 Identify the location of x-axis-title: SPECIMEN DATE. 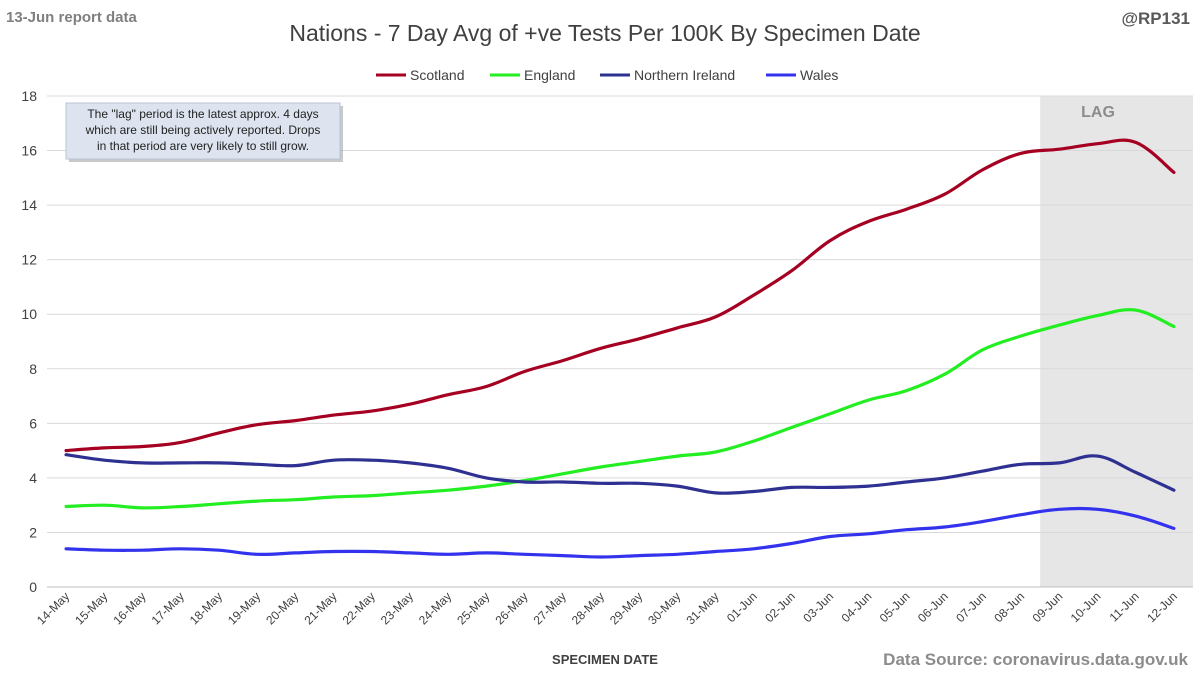
(605, 659).